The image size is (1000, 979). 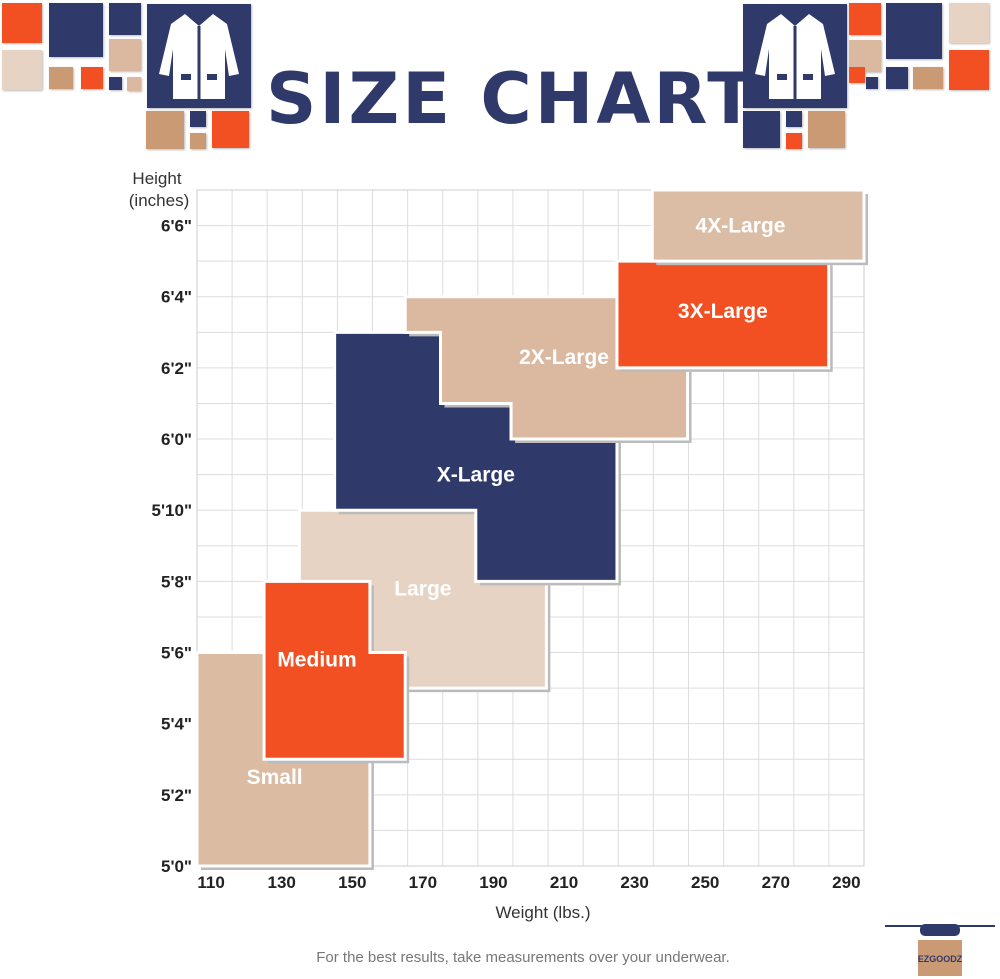 I want to click on y-tick-label: 6'6", so click(x=176, y=226).